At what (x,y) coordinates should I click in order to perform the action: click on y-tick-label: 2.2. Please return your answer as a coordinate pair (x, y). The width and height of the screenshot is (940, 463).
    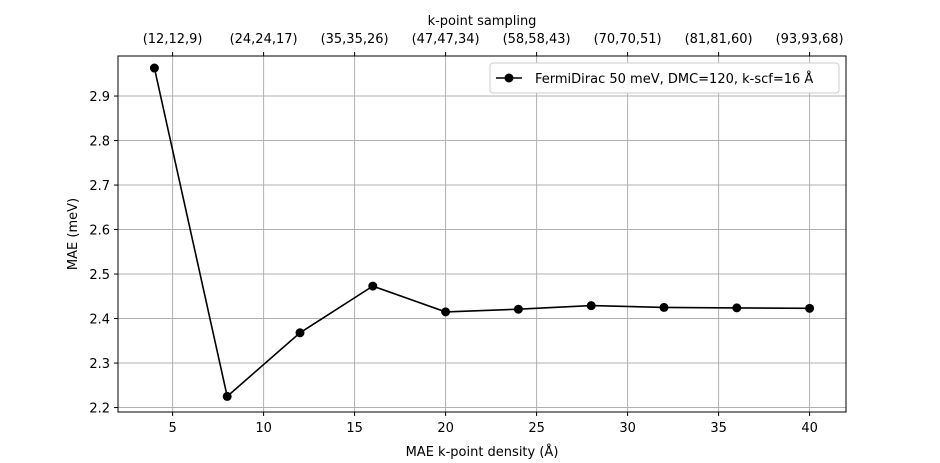
    Looking at the image, I should click on (99, 409).